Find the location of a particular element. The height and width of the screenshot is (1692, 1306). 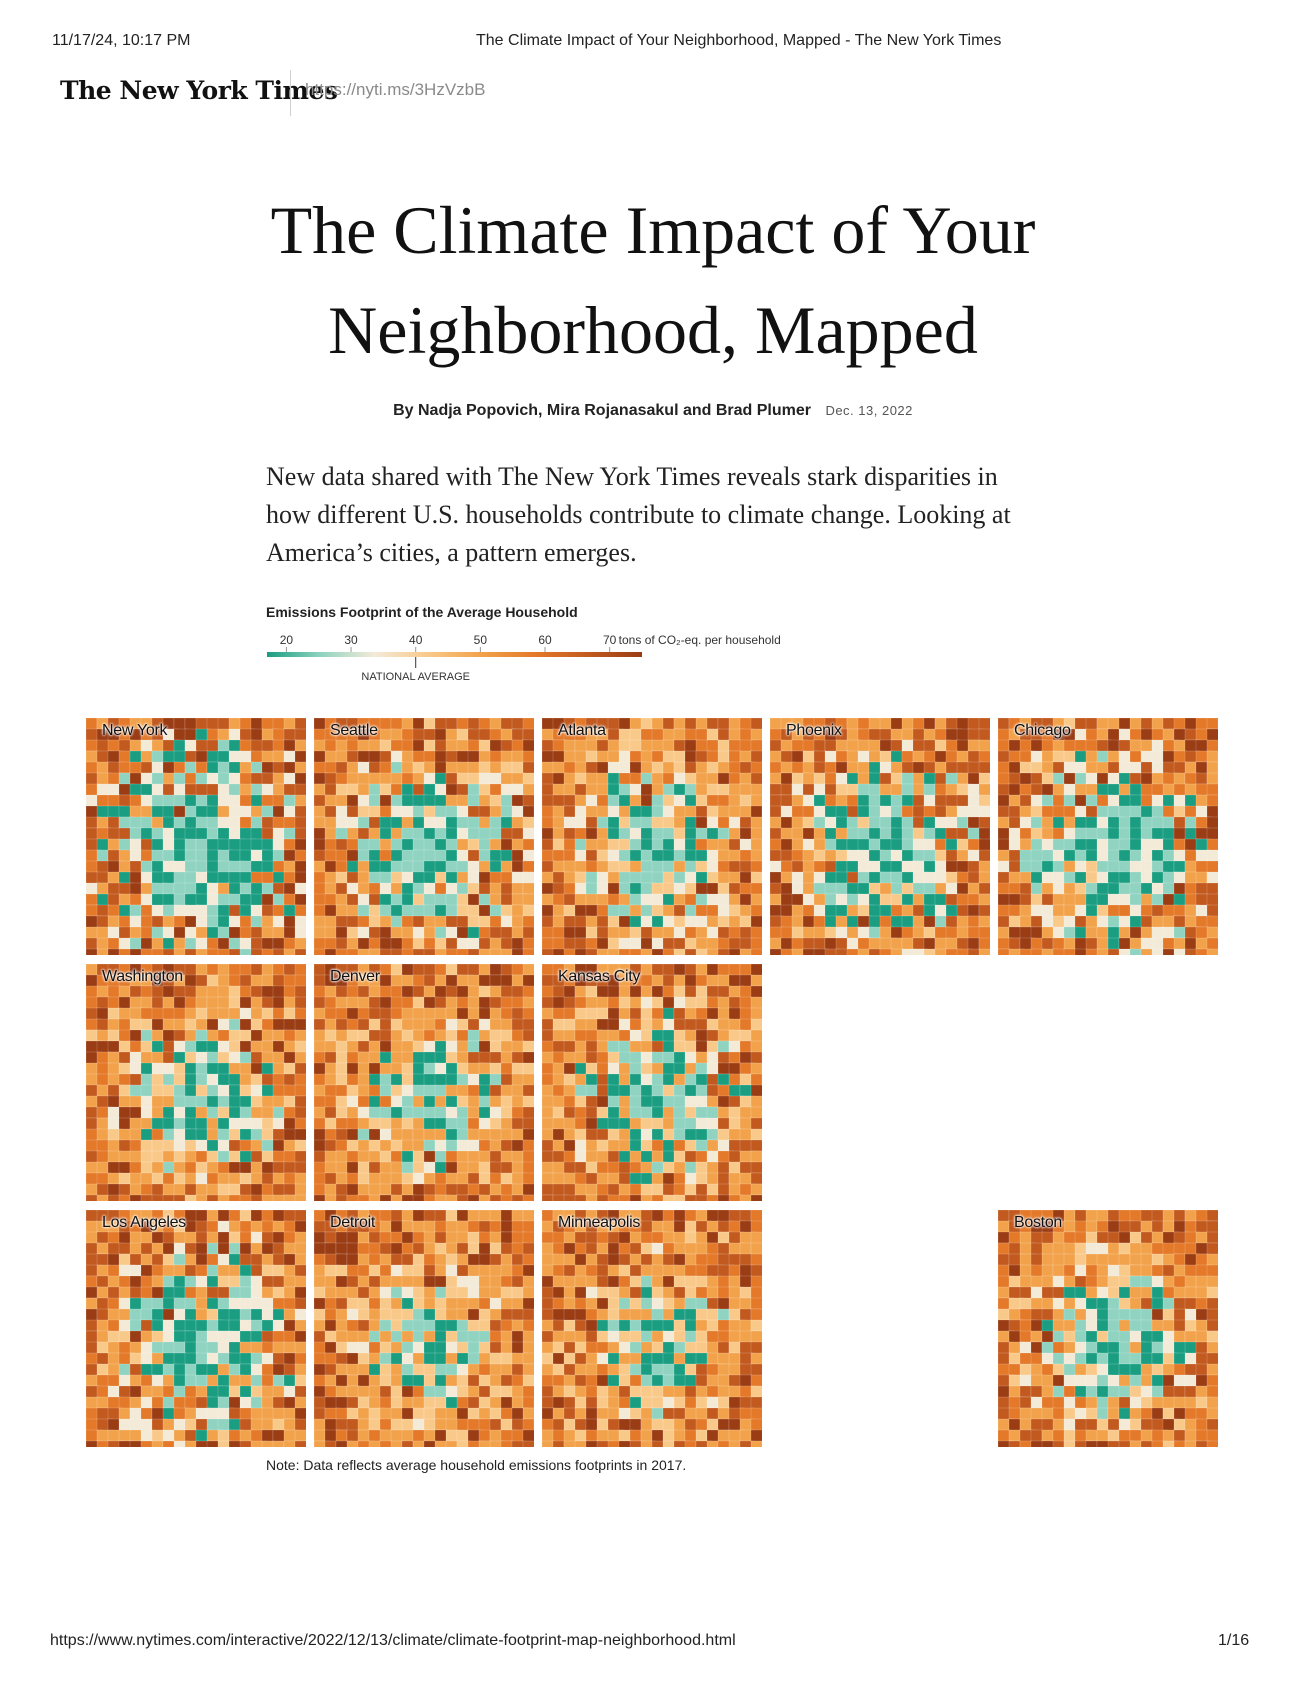

map-label-detroit: Detroit is located at coordinates (353, 1222).